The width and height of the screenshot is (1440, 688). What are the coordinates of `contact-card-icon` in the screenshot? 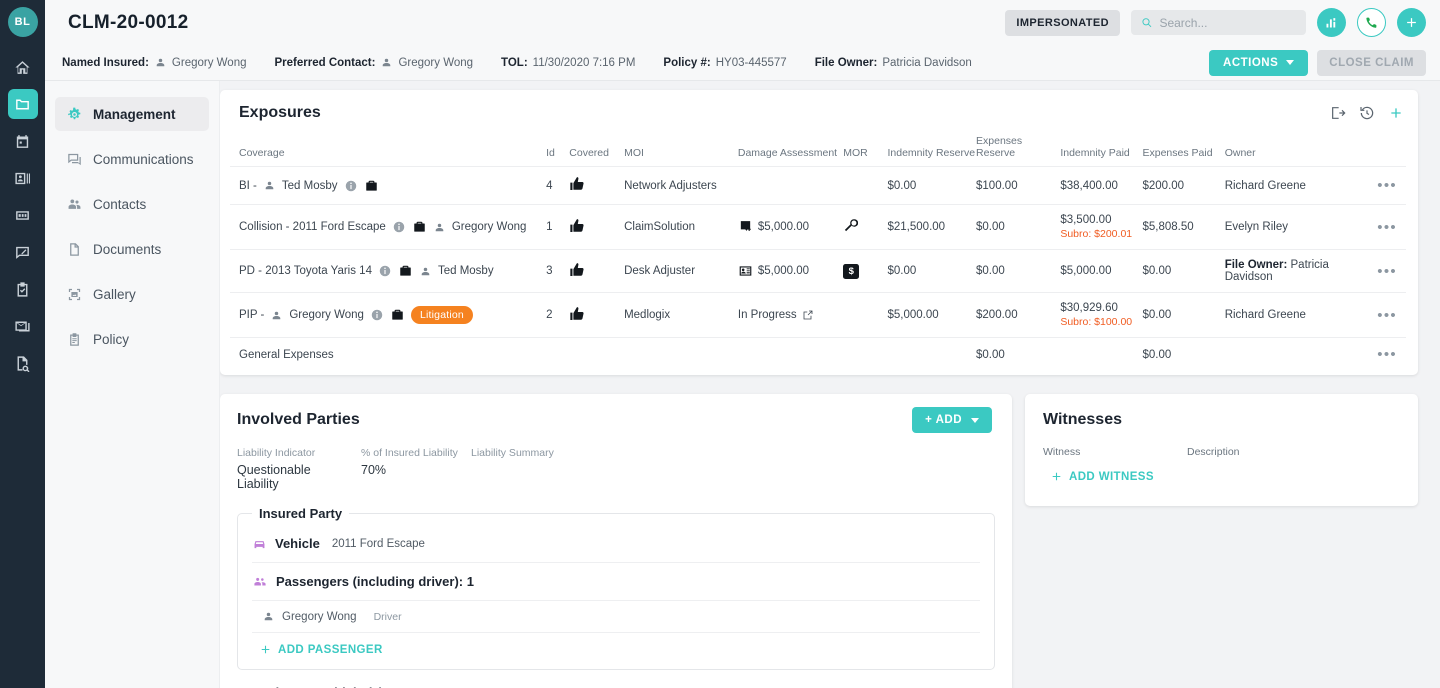 It's located at (23, 178).